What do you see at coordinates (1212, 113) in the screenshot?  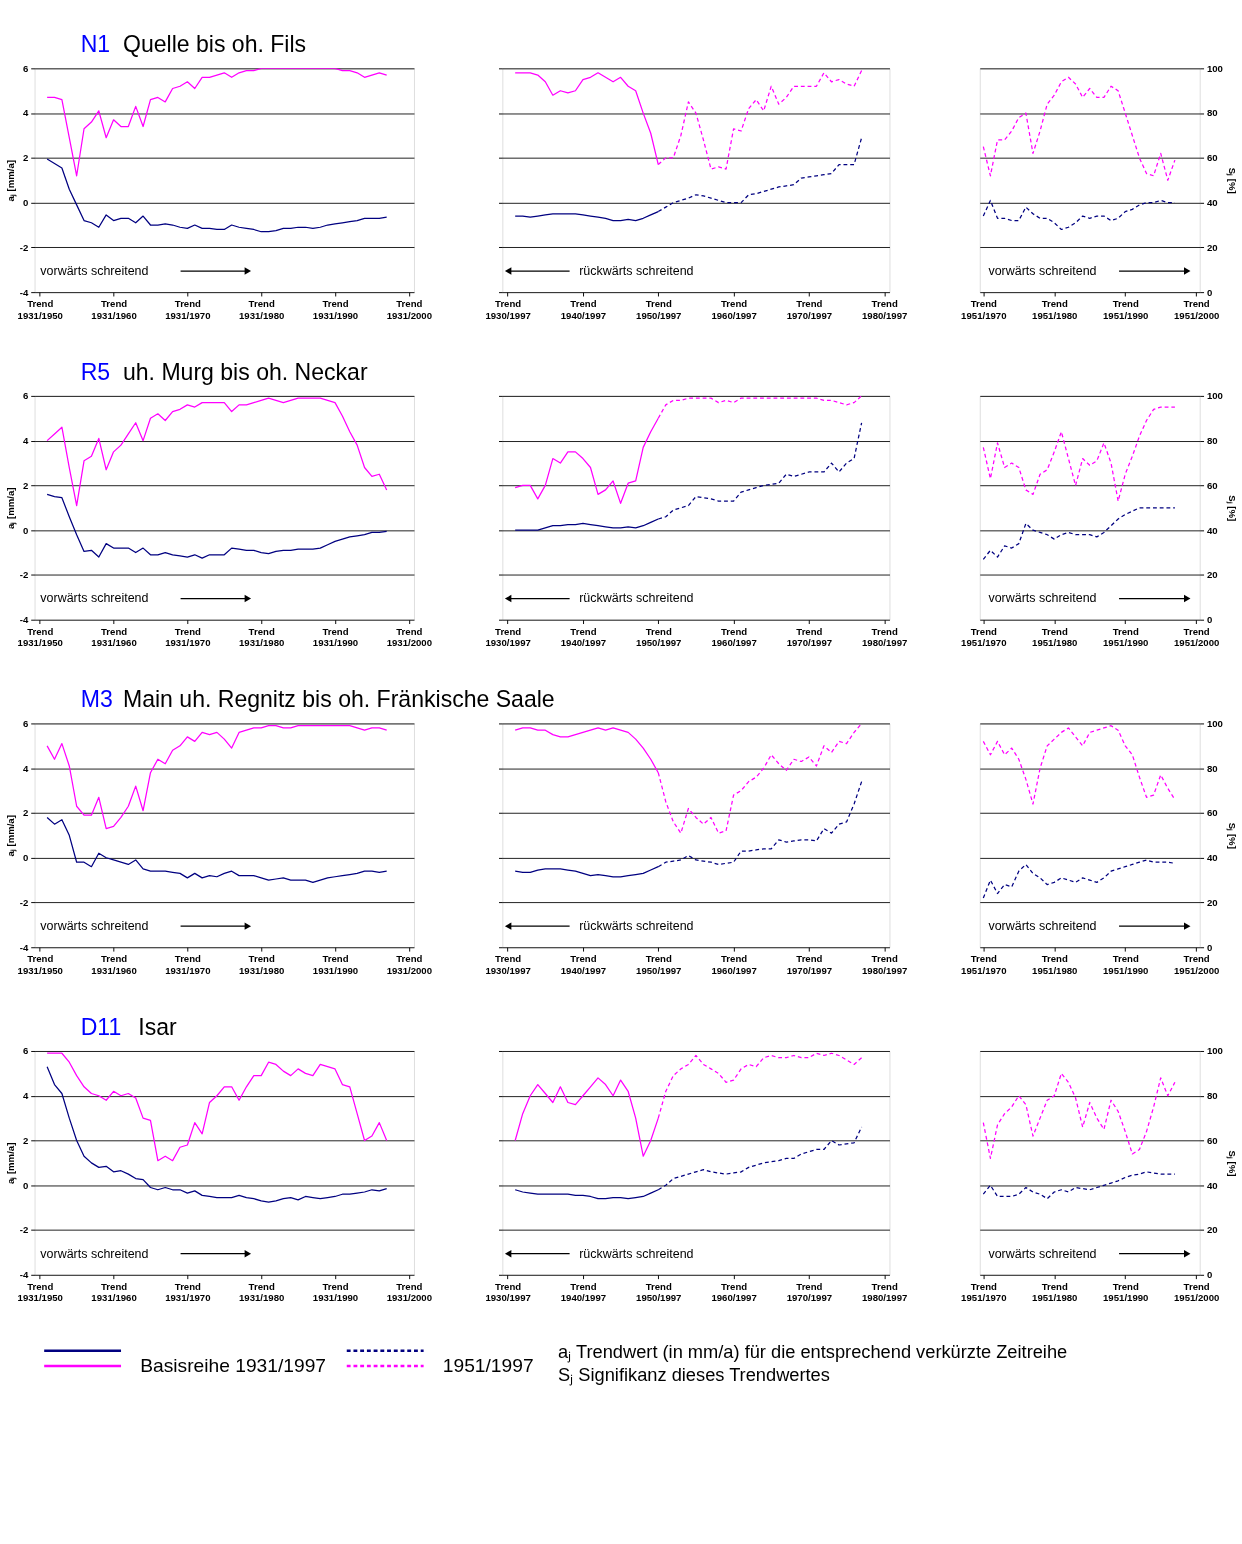 I see `y2-tick-label: 80` at bounding box center [1212, 113].